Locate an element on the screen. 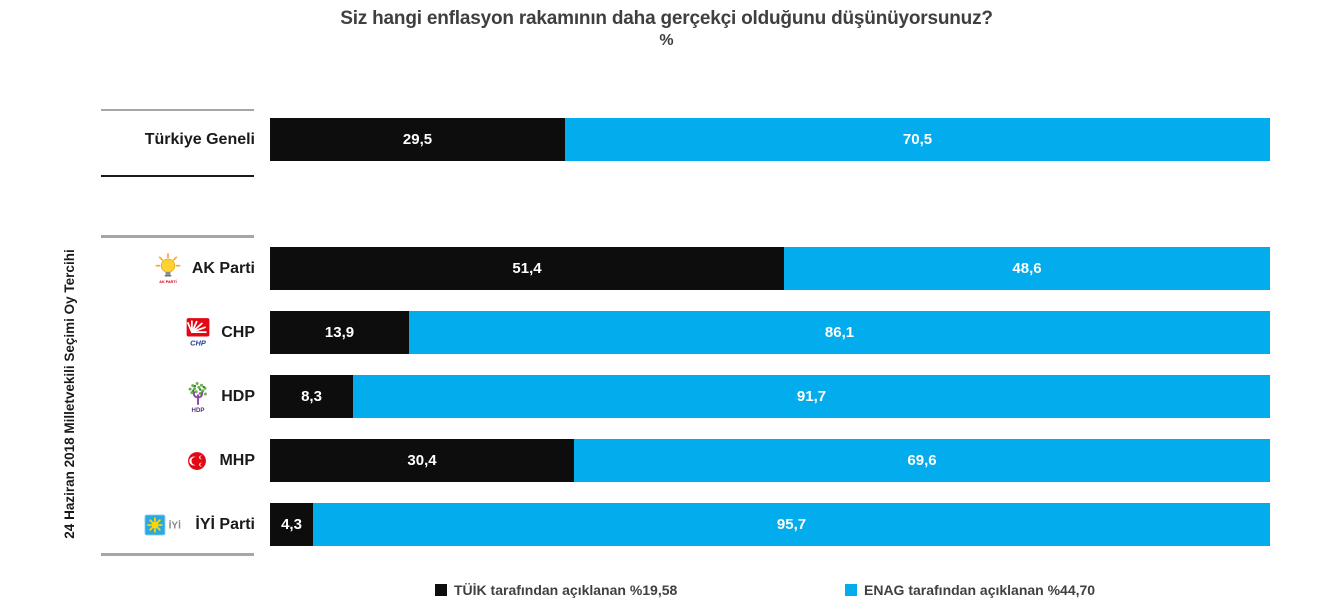 The height and width of the screenshot is (614, 1333). tuik-bar-segment: 30,4 is located at coordinates (422, 460).